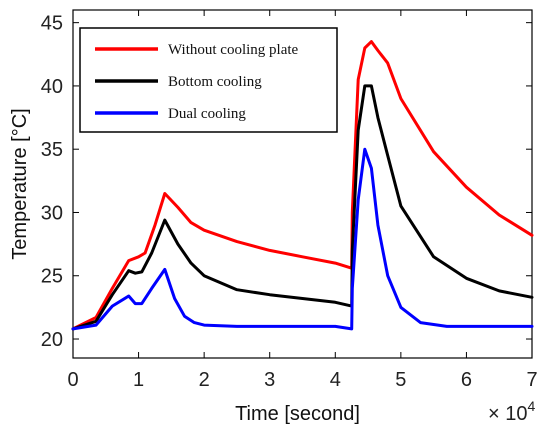  I want to click on y-tick-label: 35, so click(52, 150).